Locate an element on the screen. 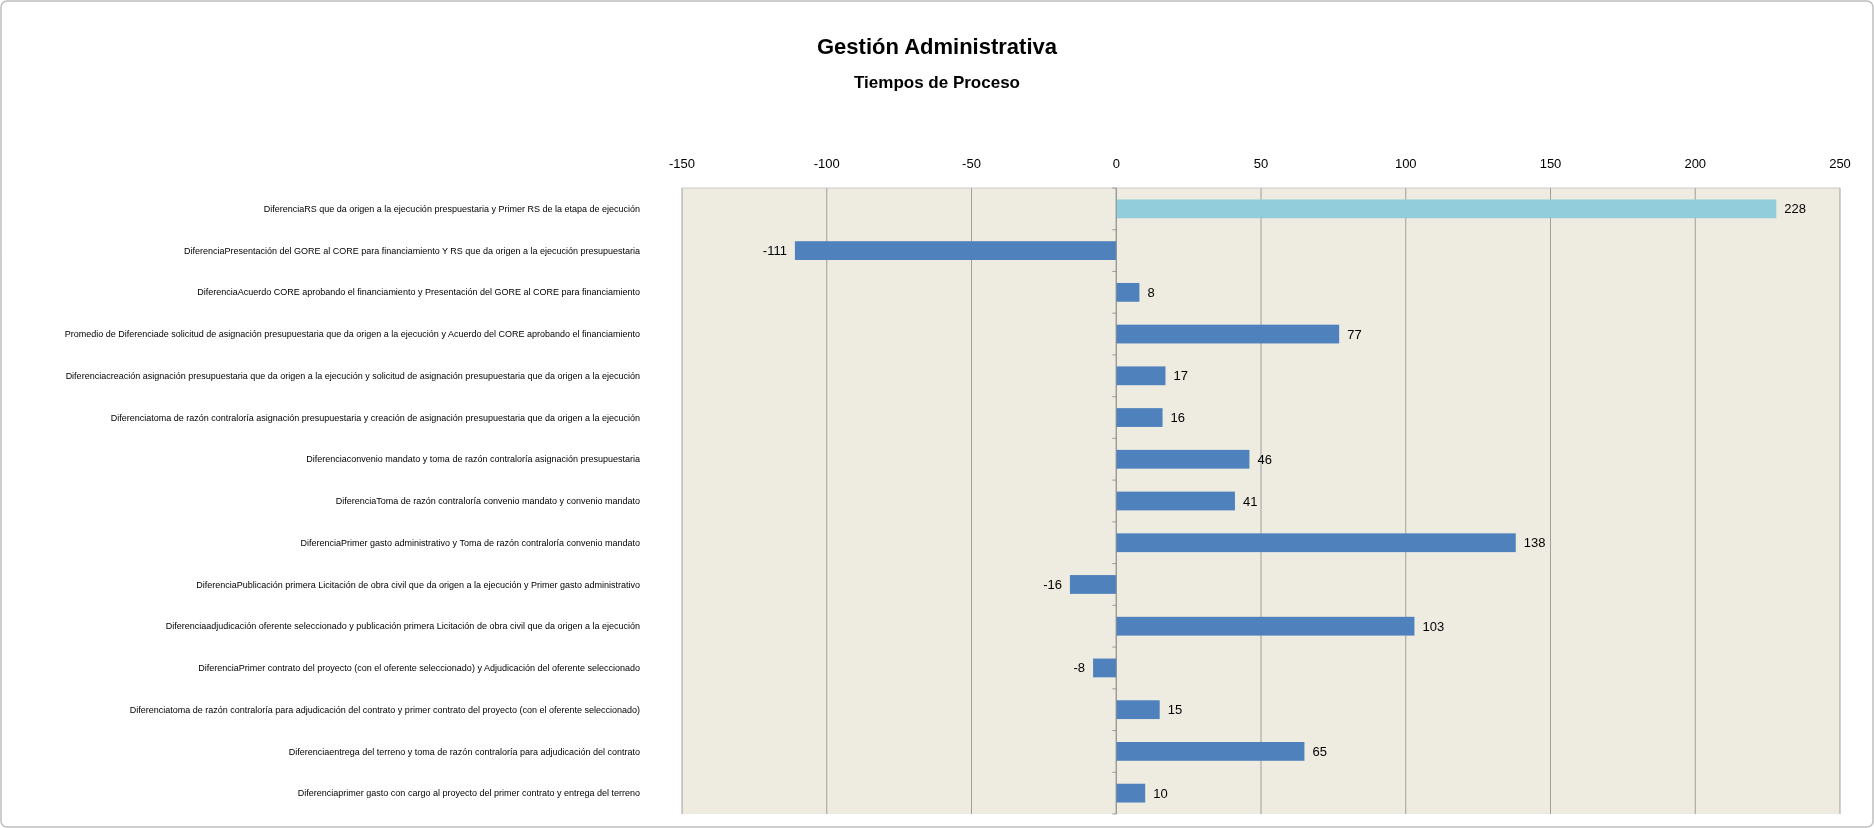 This screenshot has height=828, width=1874. x-tick-label: 0 is located at coordinates (1116, 163).